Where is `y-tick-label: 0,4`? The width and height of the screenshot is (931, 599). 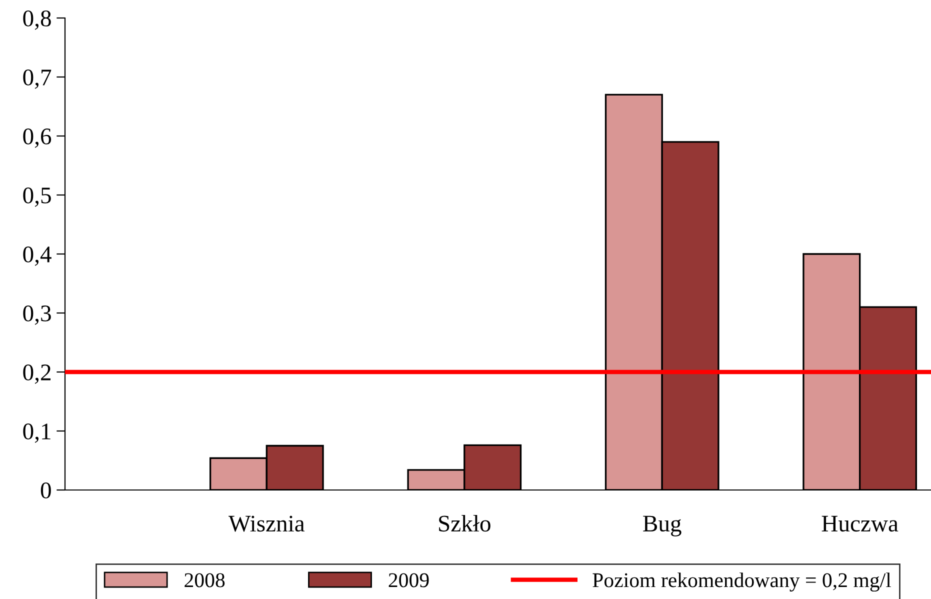
y-tick-label: 0,4 is located at coordinates (37, 256).